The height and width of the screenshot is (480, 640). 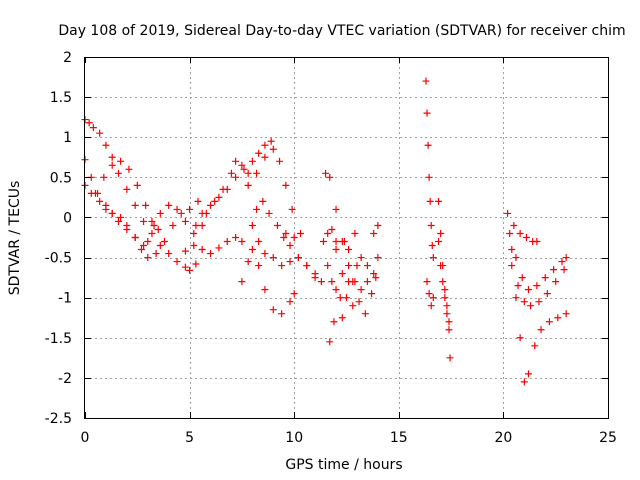 What do you see at coordinates (65, 299) in the screenshot?
I see `y-tick-label: -1` at bounding box center [65, 299].